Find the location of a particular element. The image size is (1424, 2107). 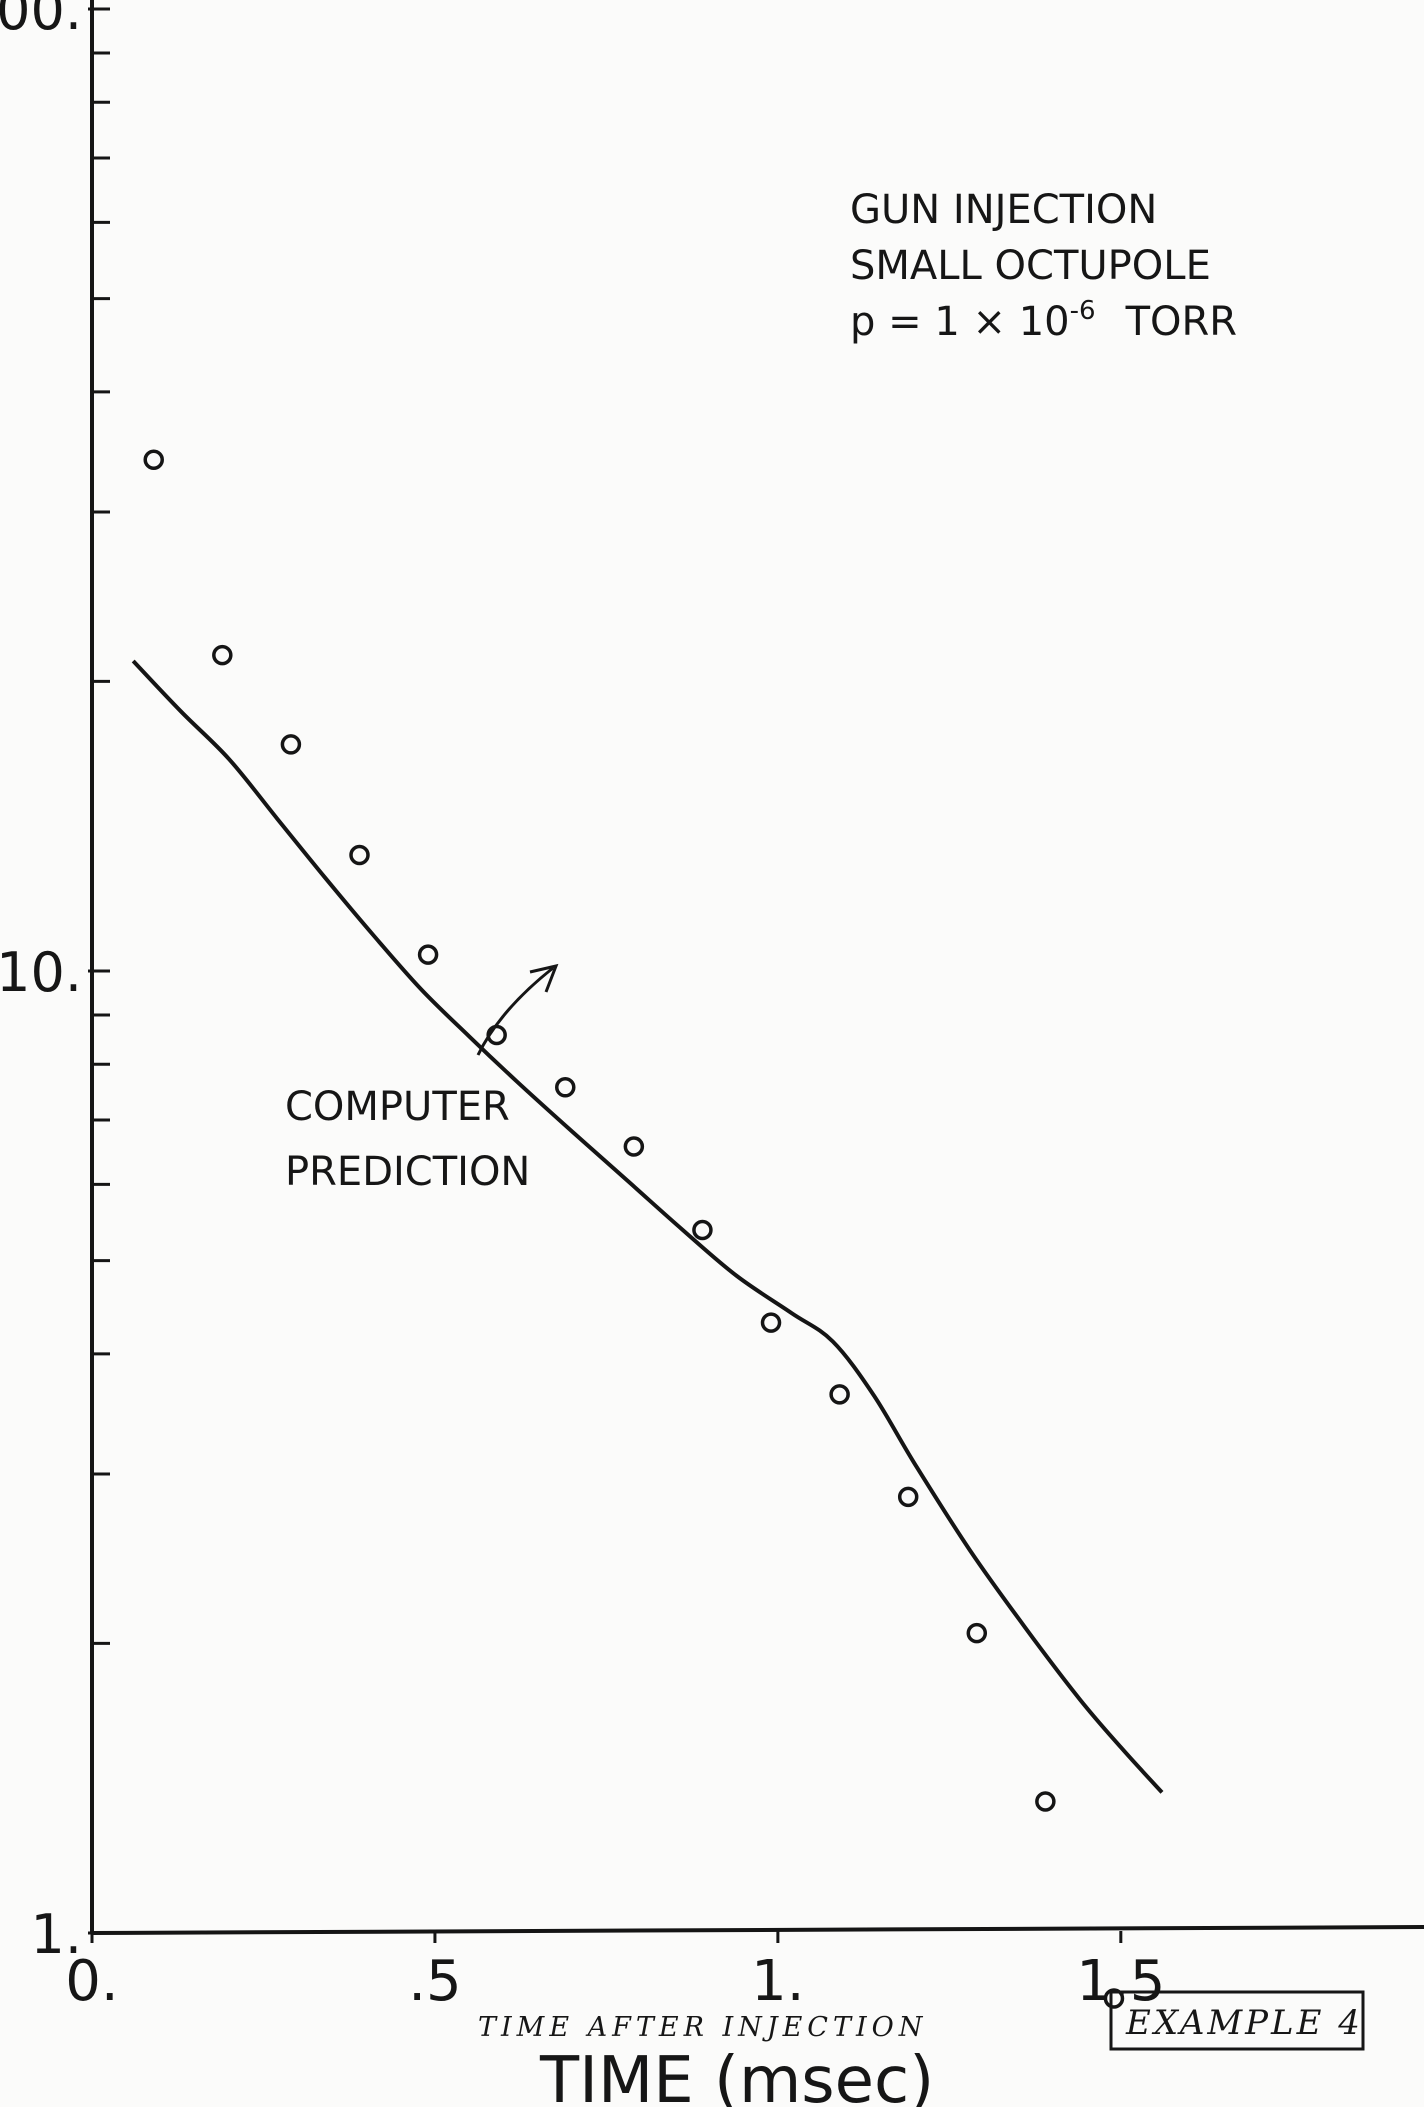

y-tick-label: 100. is located at coordinates (41, 21).